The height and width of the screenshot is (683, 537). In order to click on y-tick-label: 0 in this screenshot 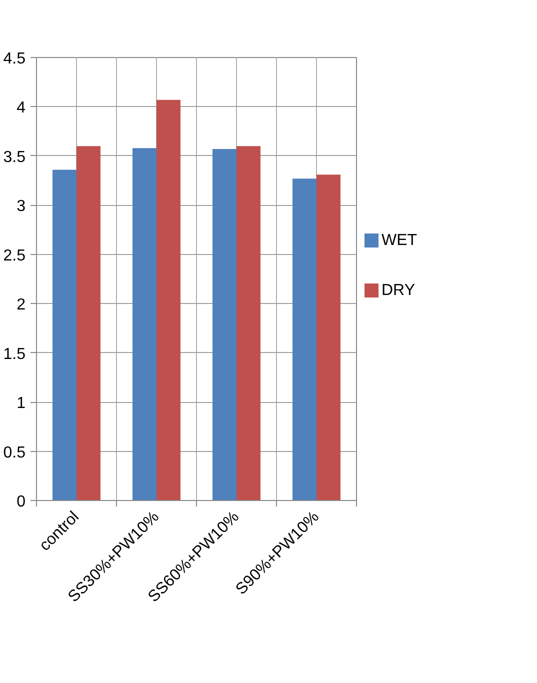, I will do `click(21, 502)`.